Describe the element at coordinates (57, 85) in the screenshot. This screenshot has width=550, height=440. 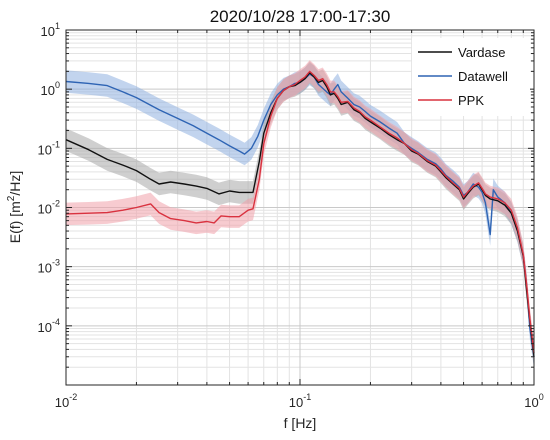
I see `y-tick-label-exponent: 0` at that location.